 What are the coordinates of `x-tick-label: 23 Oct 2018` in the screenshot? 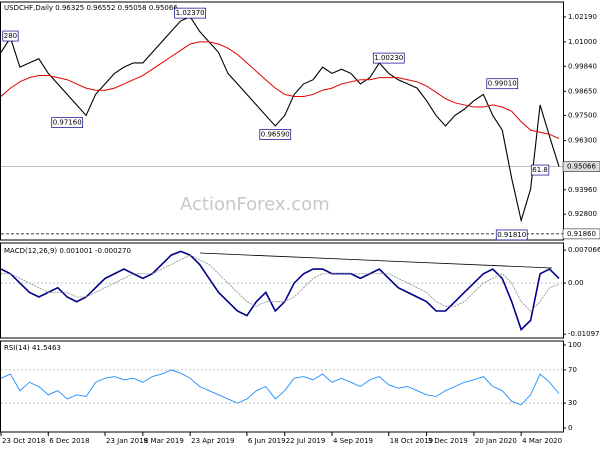 It's located at (23, 441).